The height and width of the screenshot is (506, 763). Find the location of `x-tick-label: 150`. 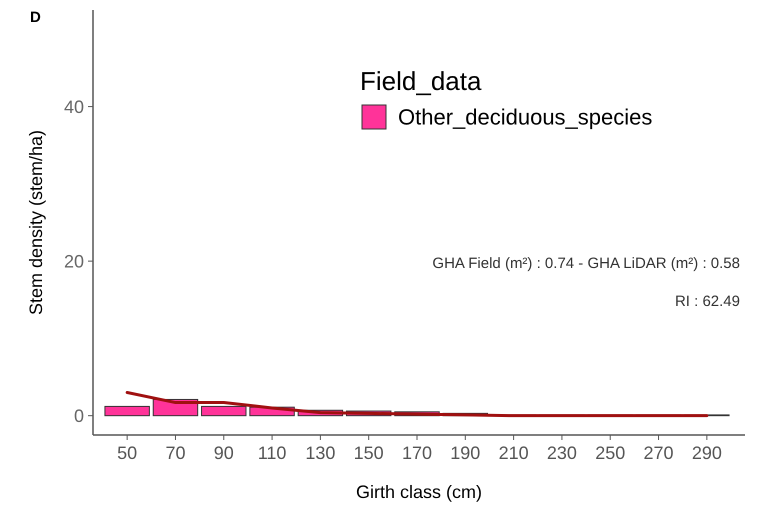

x-tick-label: 150 is located at coordinates (369, 453).